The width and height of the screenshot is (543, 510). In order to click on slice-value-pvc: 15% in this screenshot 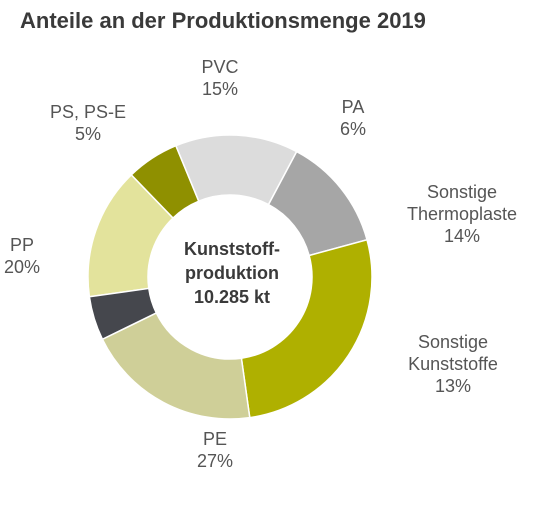, I will do `click(220, 89)`.